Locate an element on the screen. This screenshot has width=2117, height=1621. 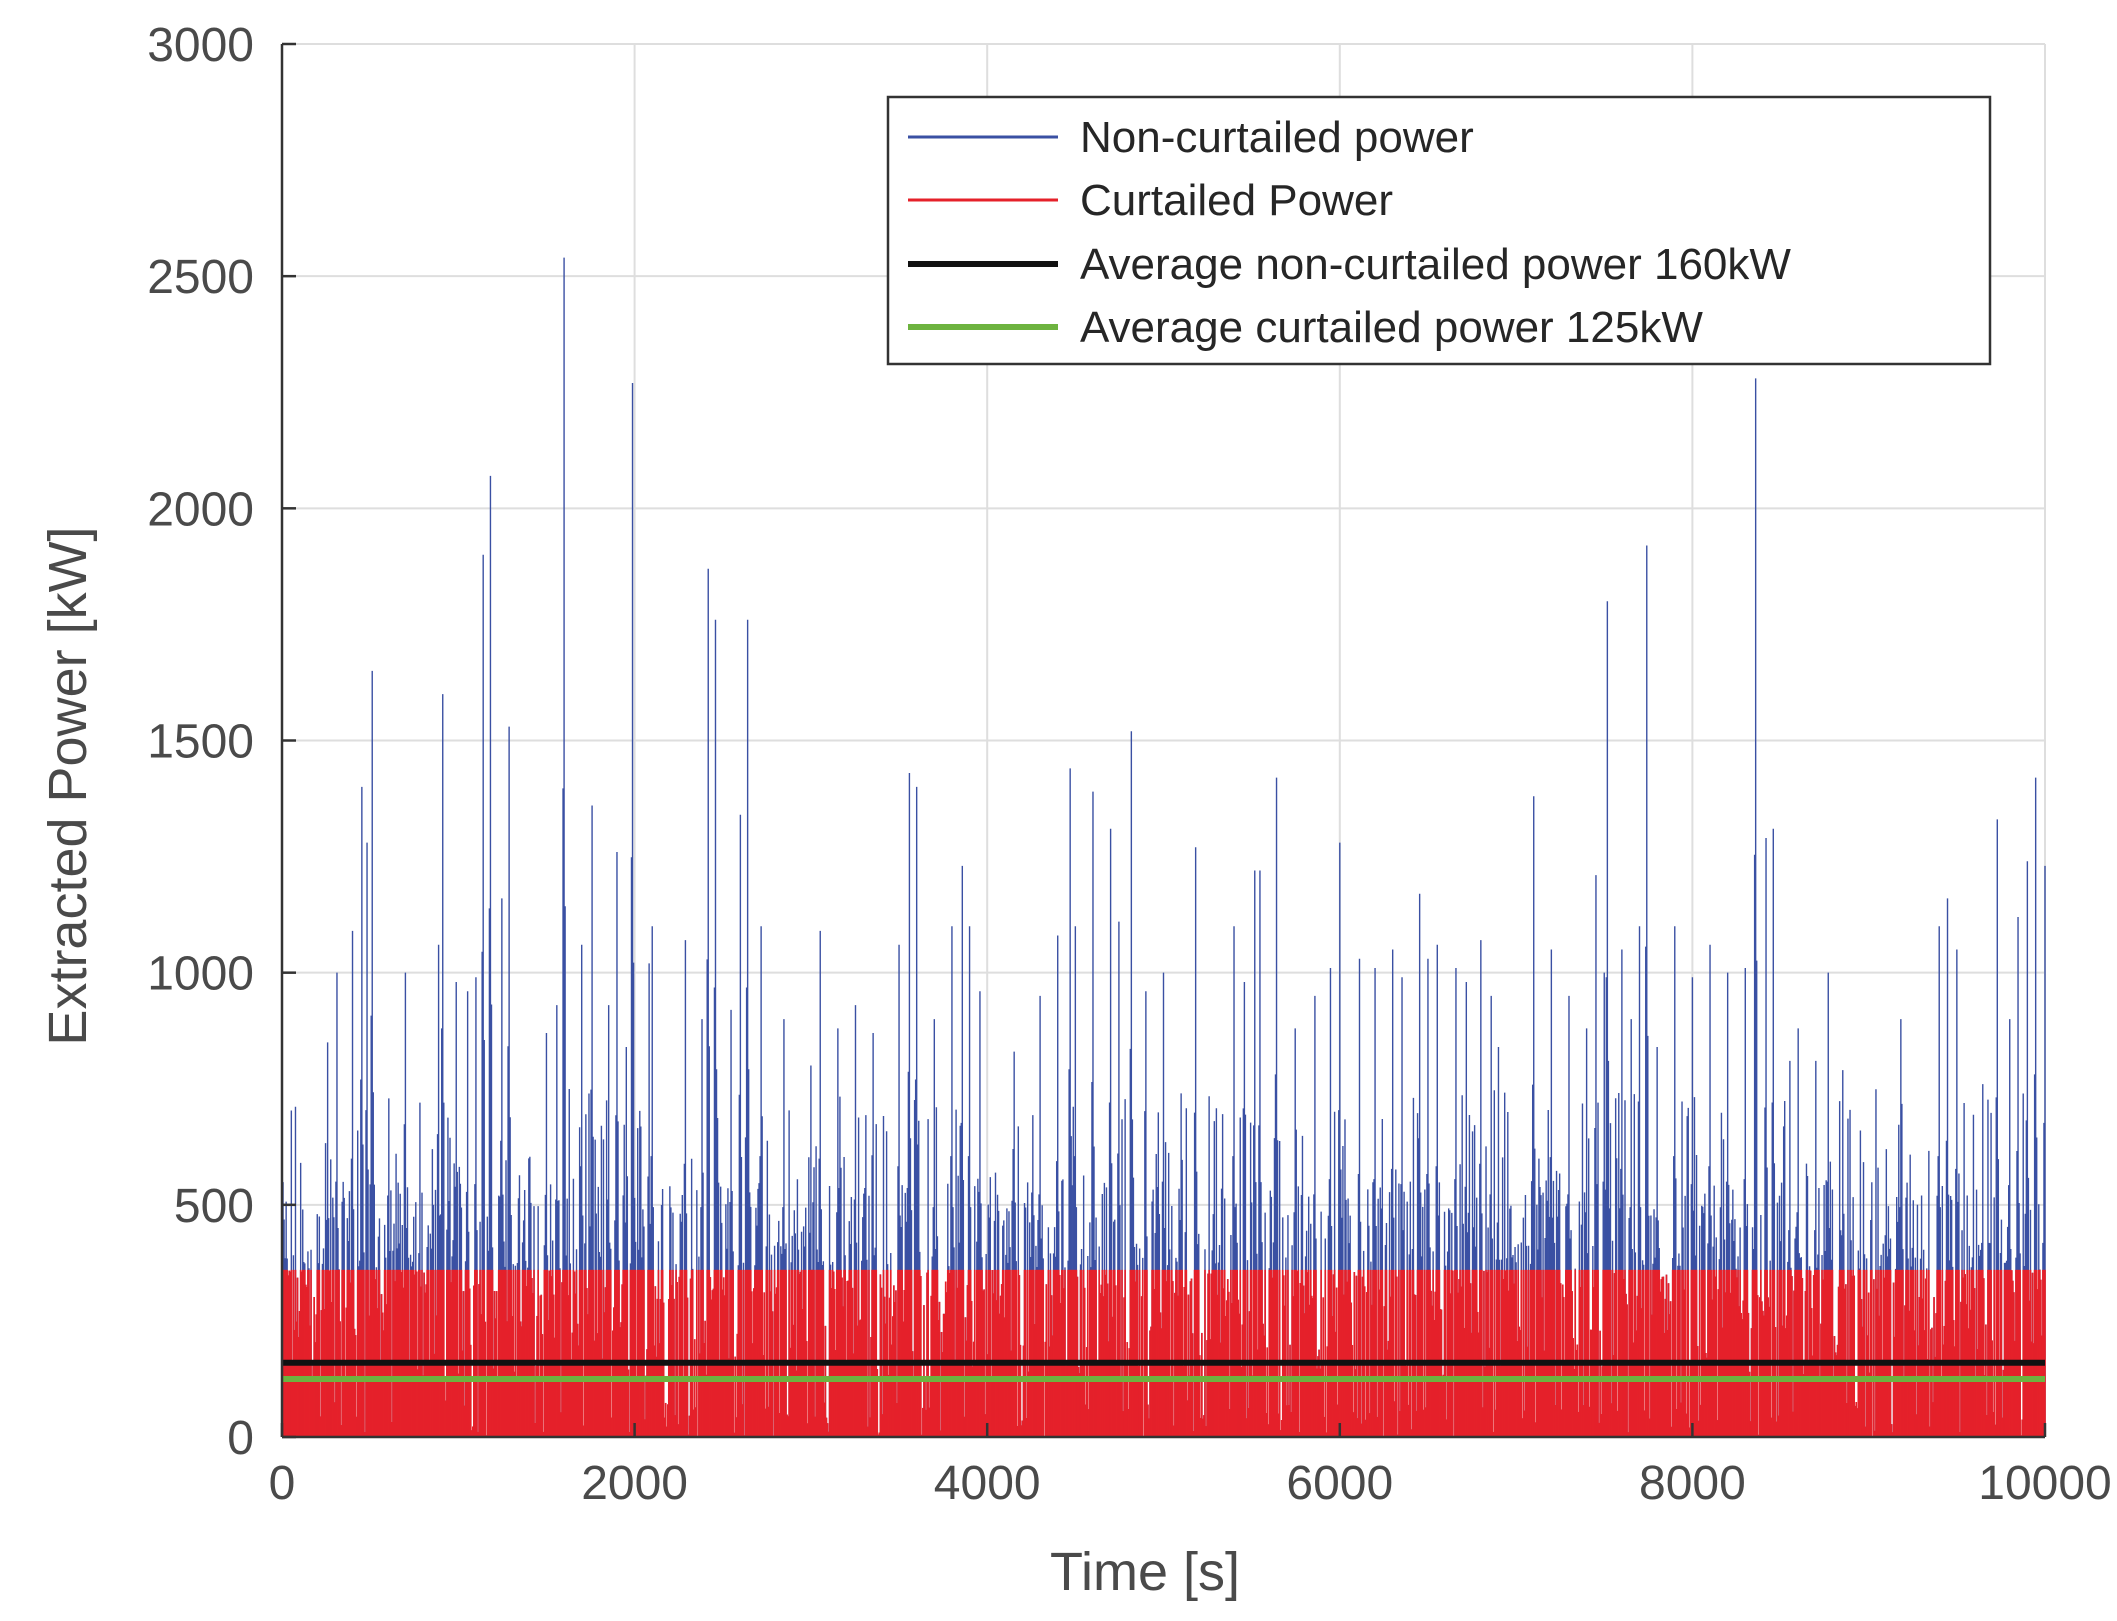
curtailed-power-series is located at coordinates (1163, 1353).